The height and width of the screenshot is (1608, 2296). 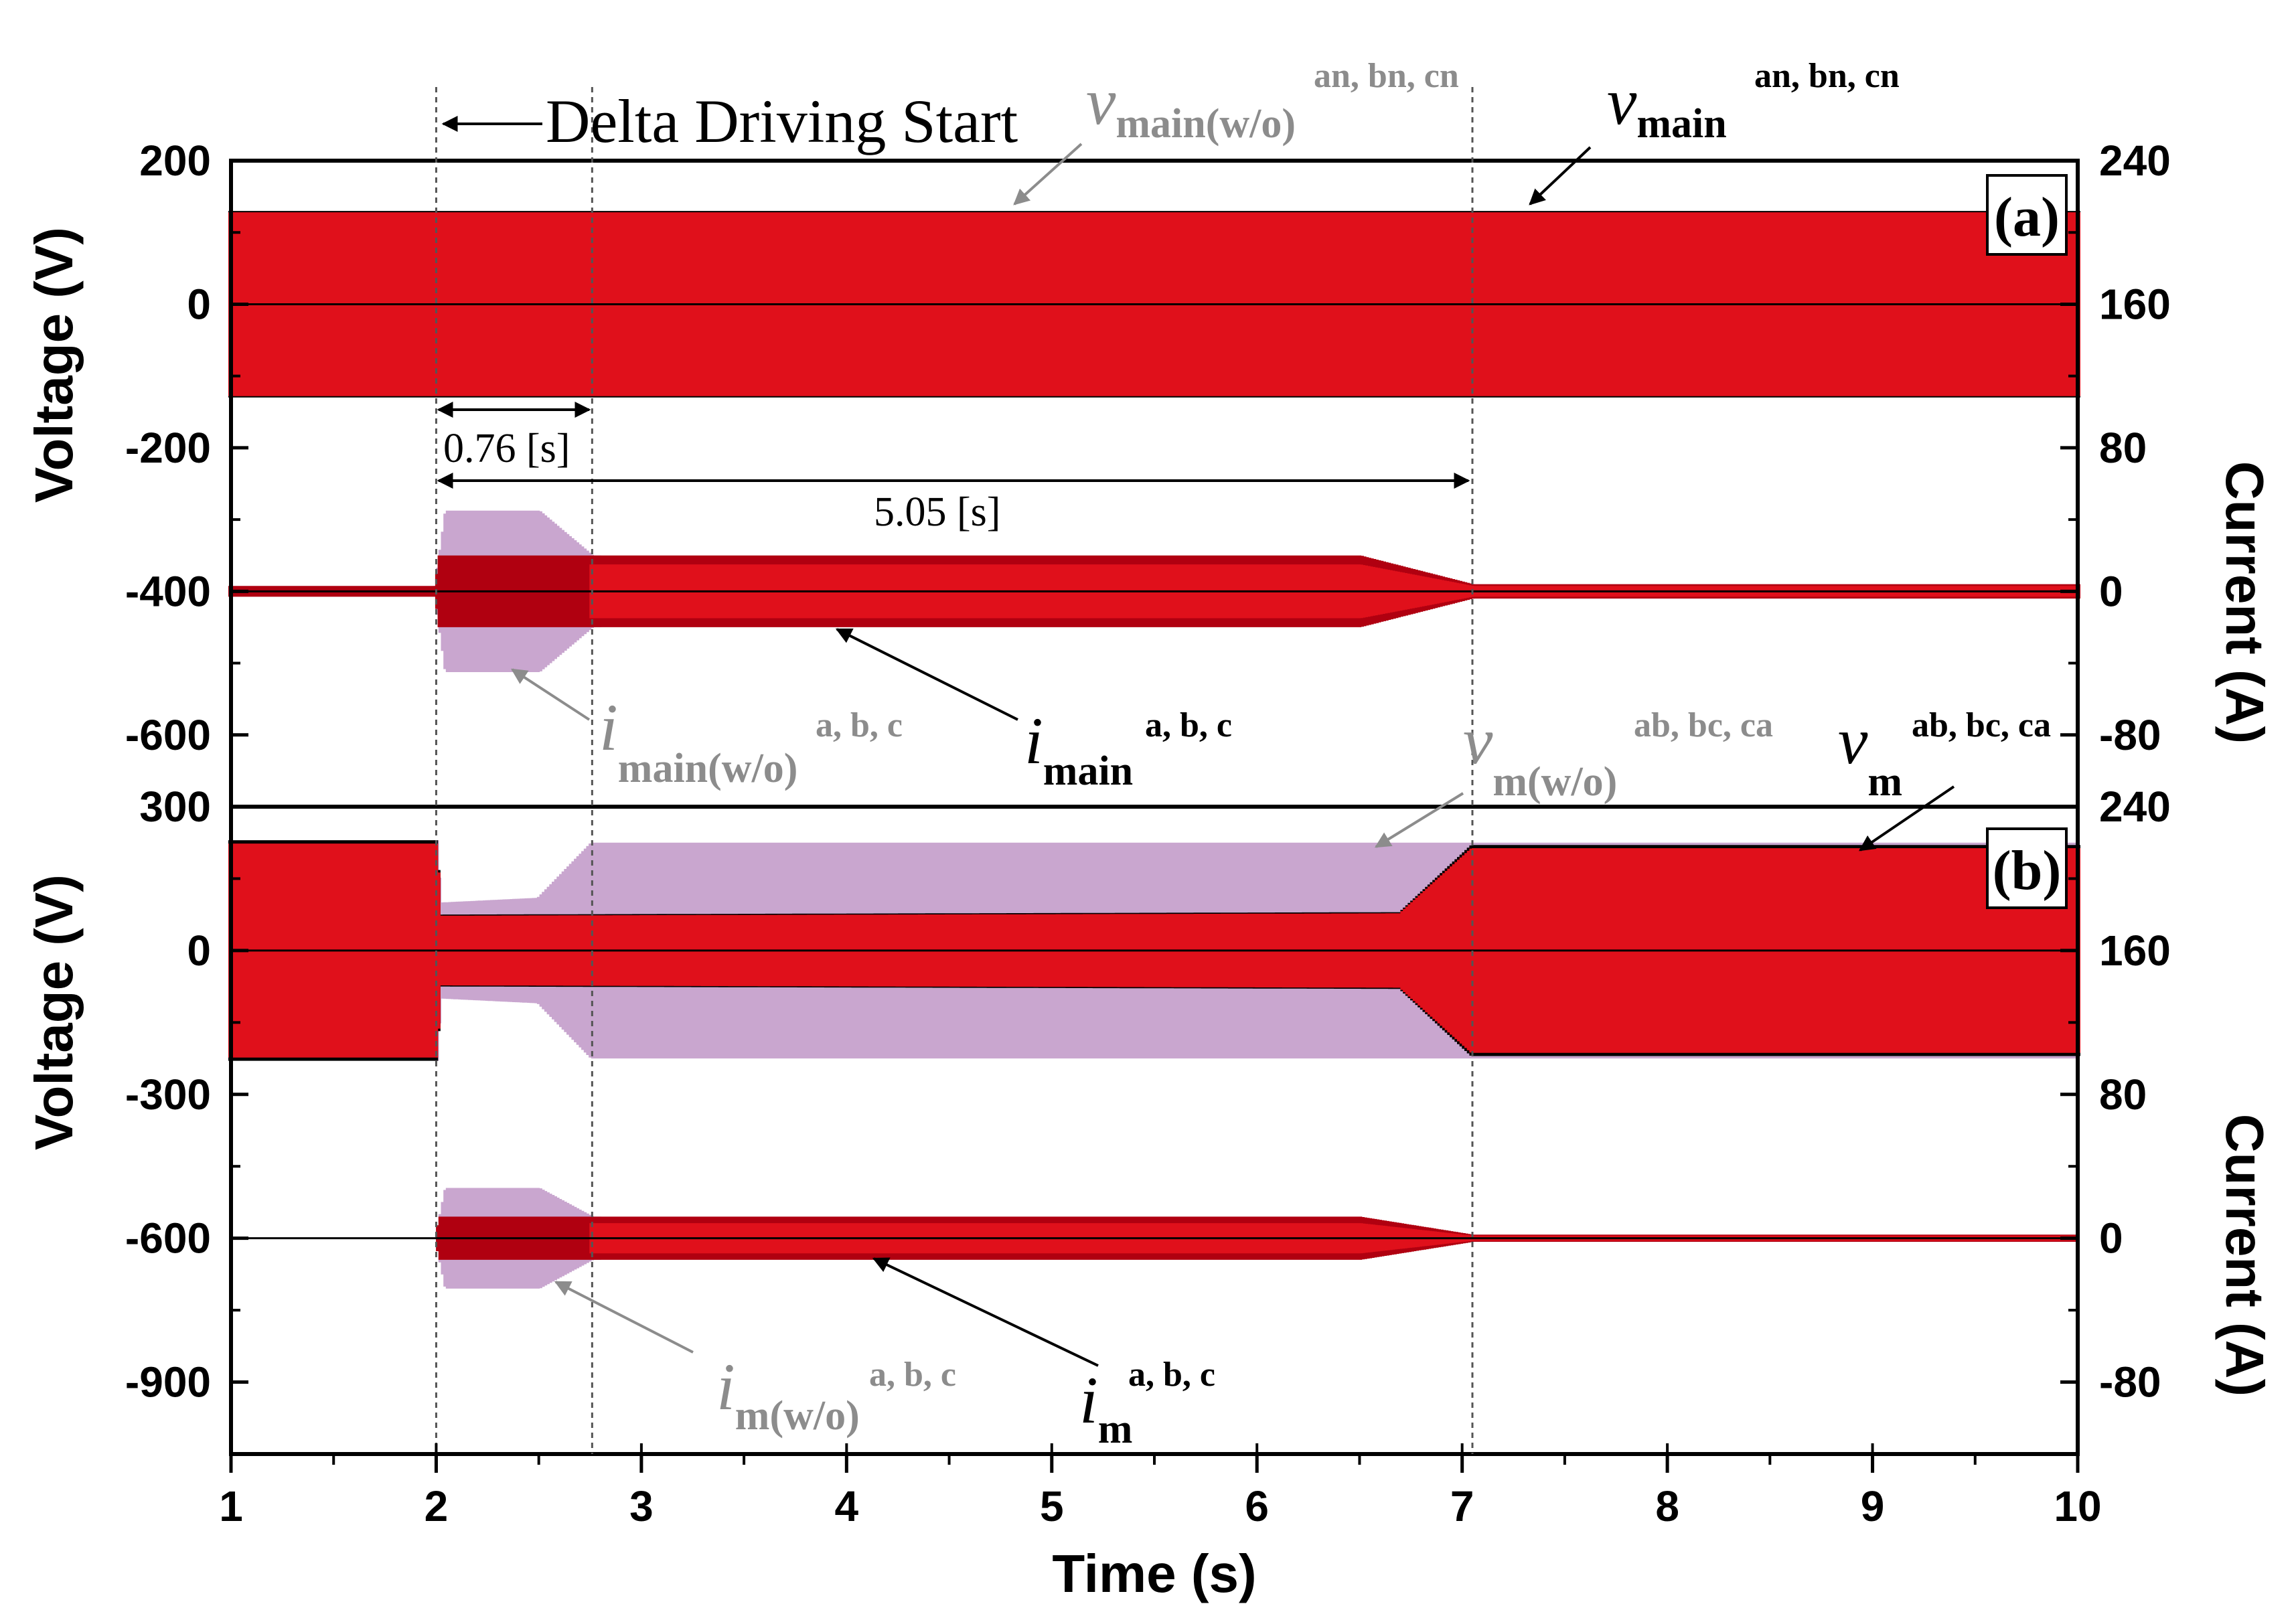 I want to click on arrow-v-m, so click(x=1907, y=818).